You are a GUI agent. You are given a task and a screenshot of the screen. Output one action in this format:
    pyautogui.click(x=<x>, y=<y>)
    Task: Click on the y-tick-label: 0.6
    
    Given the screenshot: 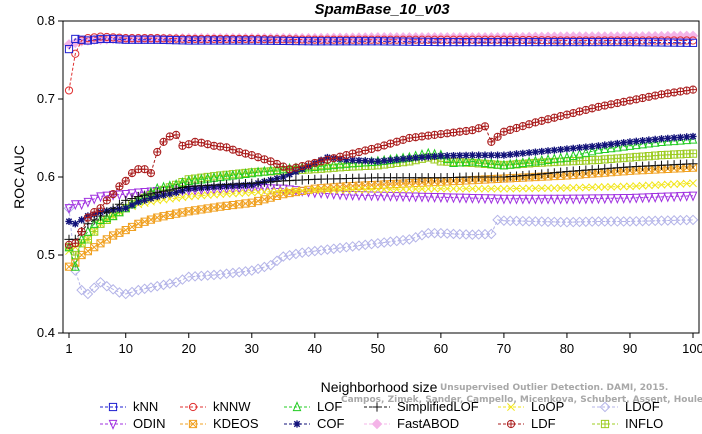 What is the action you would take?
    pyautogui.click(x=46, y=176)
    